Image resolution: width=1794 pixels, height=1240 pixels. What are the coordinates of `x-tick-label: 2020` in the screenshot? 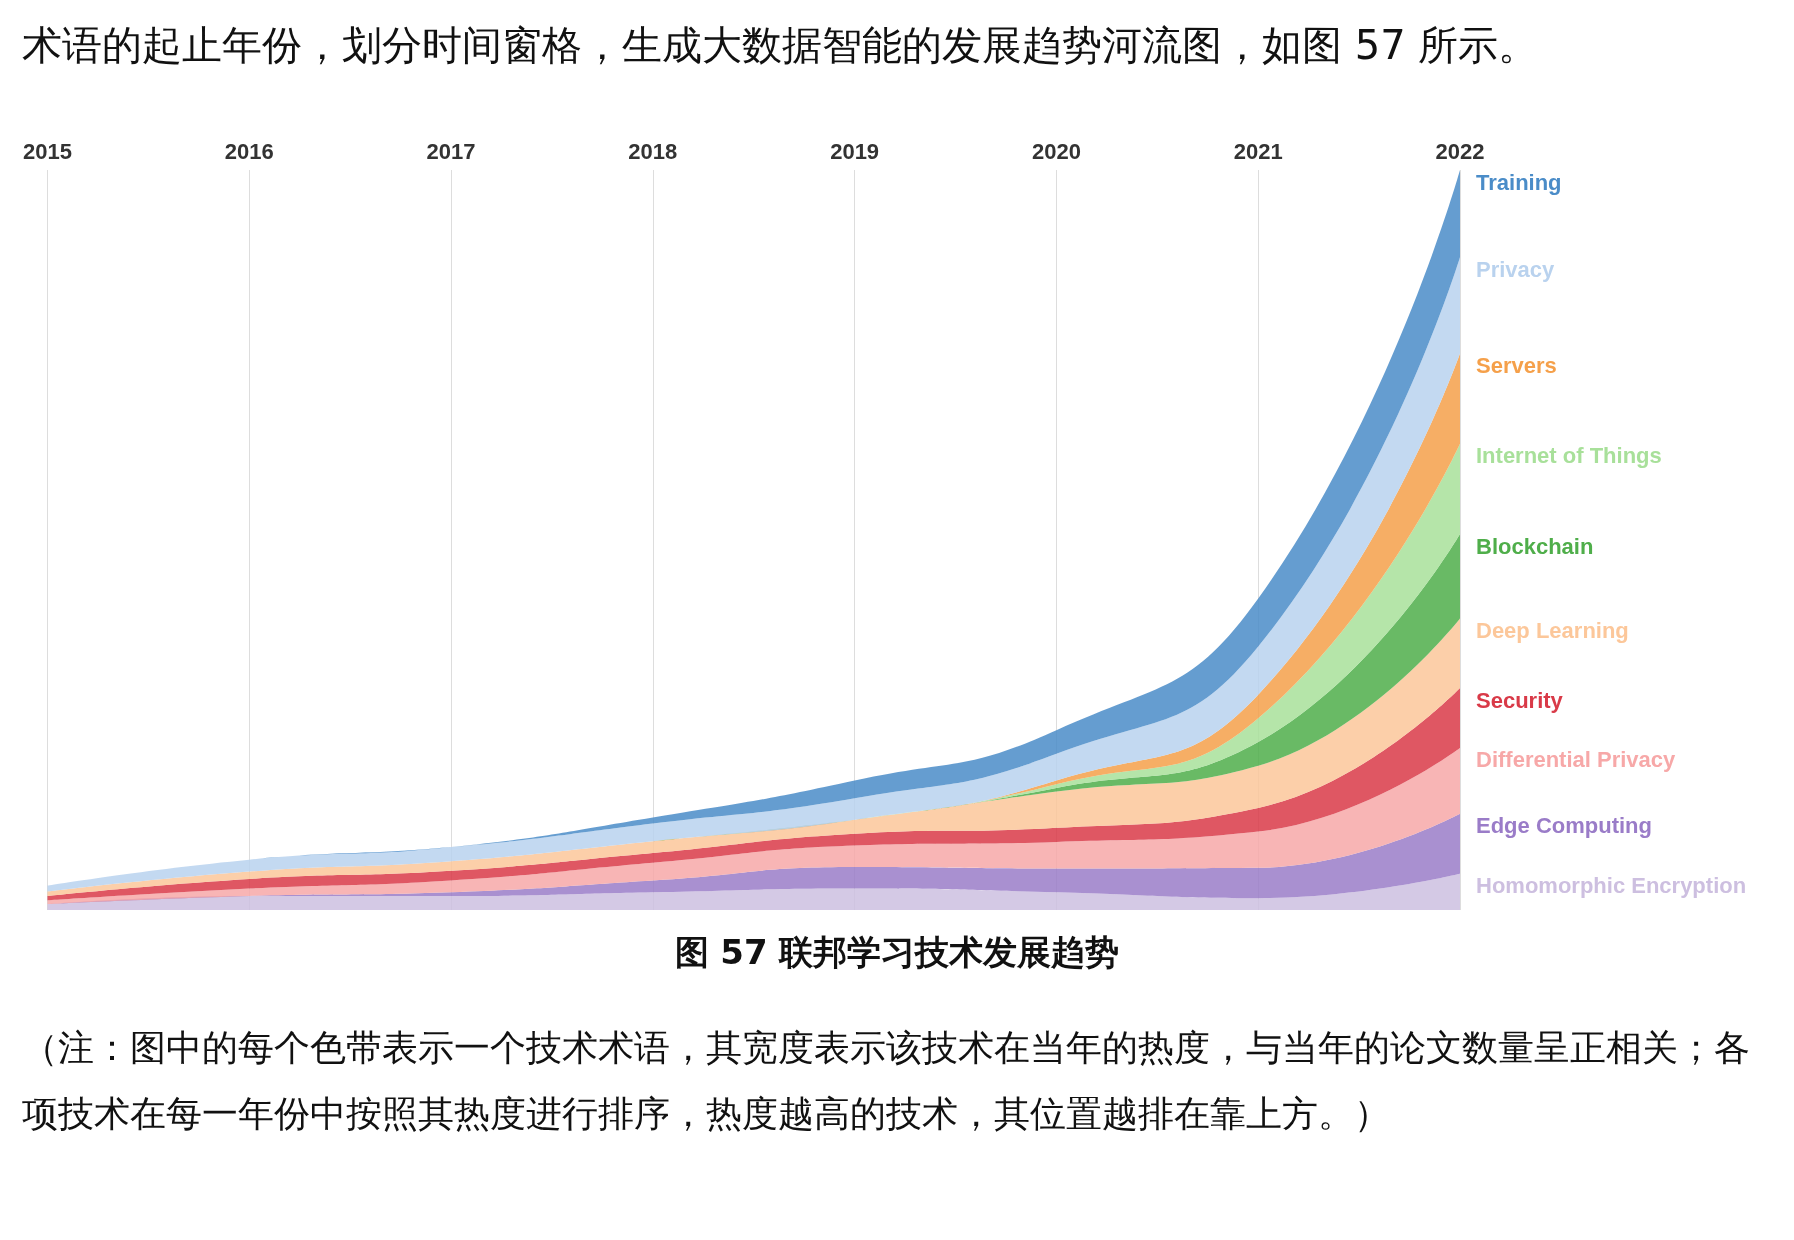 It's located at (1056, 151).